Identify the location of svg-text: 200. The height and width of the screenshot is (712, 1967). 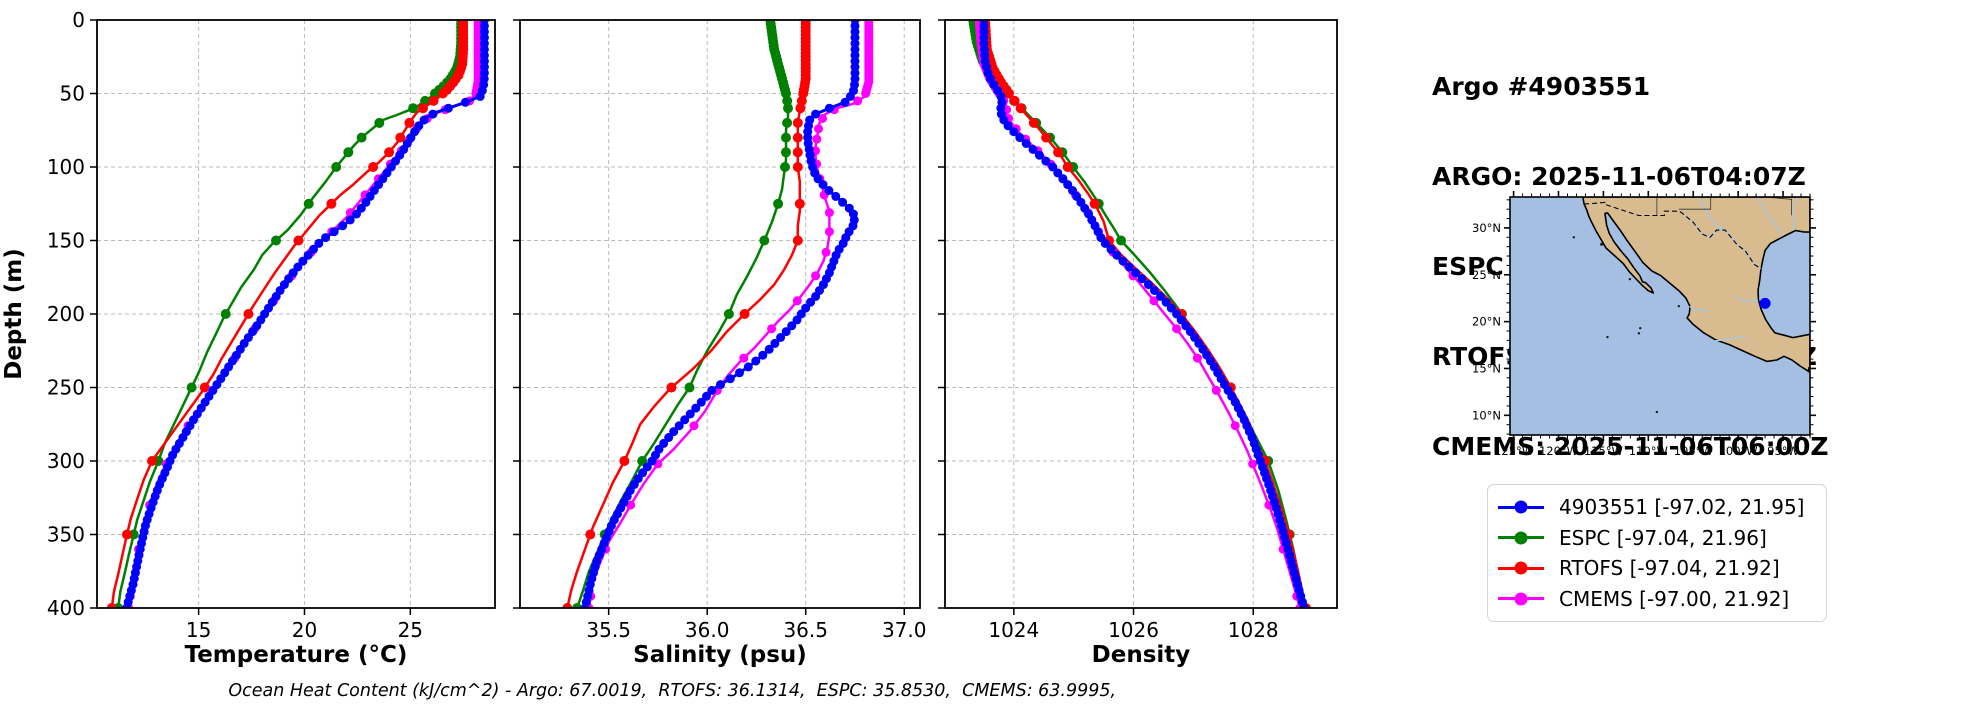
(66, 314).